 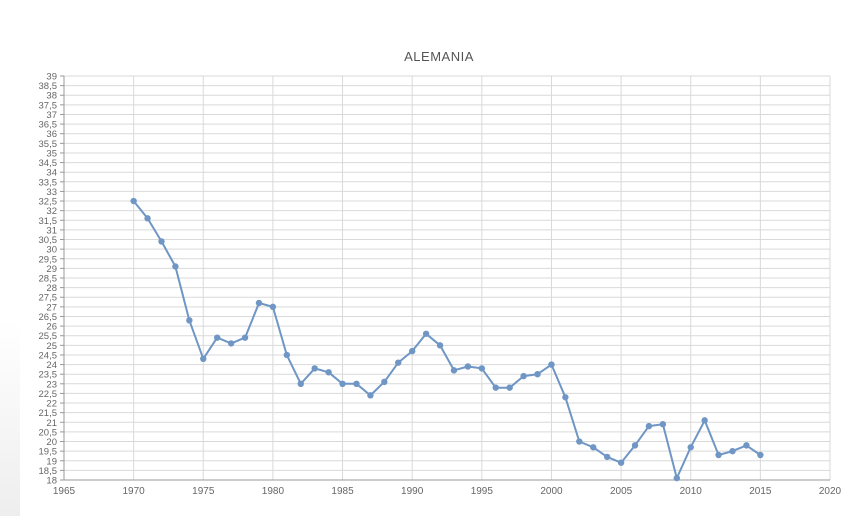 I want to click on x-tick-label: 2005, so click(x=621, y=491).